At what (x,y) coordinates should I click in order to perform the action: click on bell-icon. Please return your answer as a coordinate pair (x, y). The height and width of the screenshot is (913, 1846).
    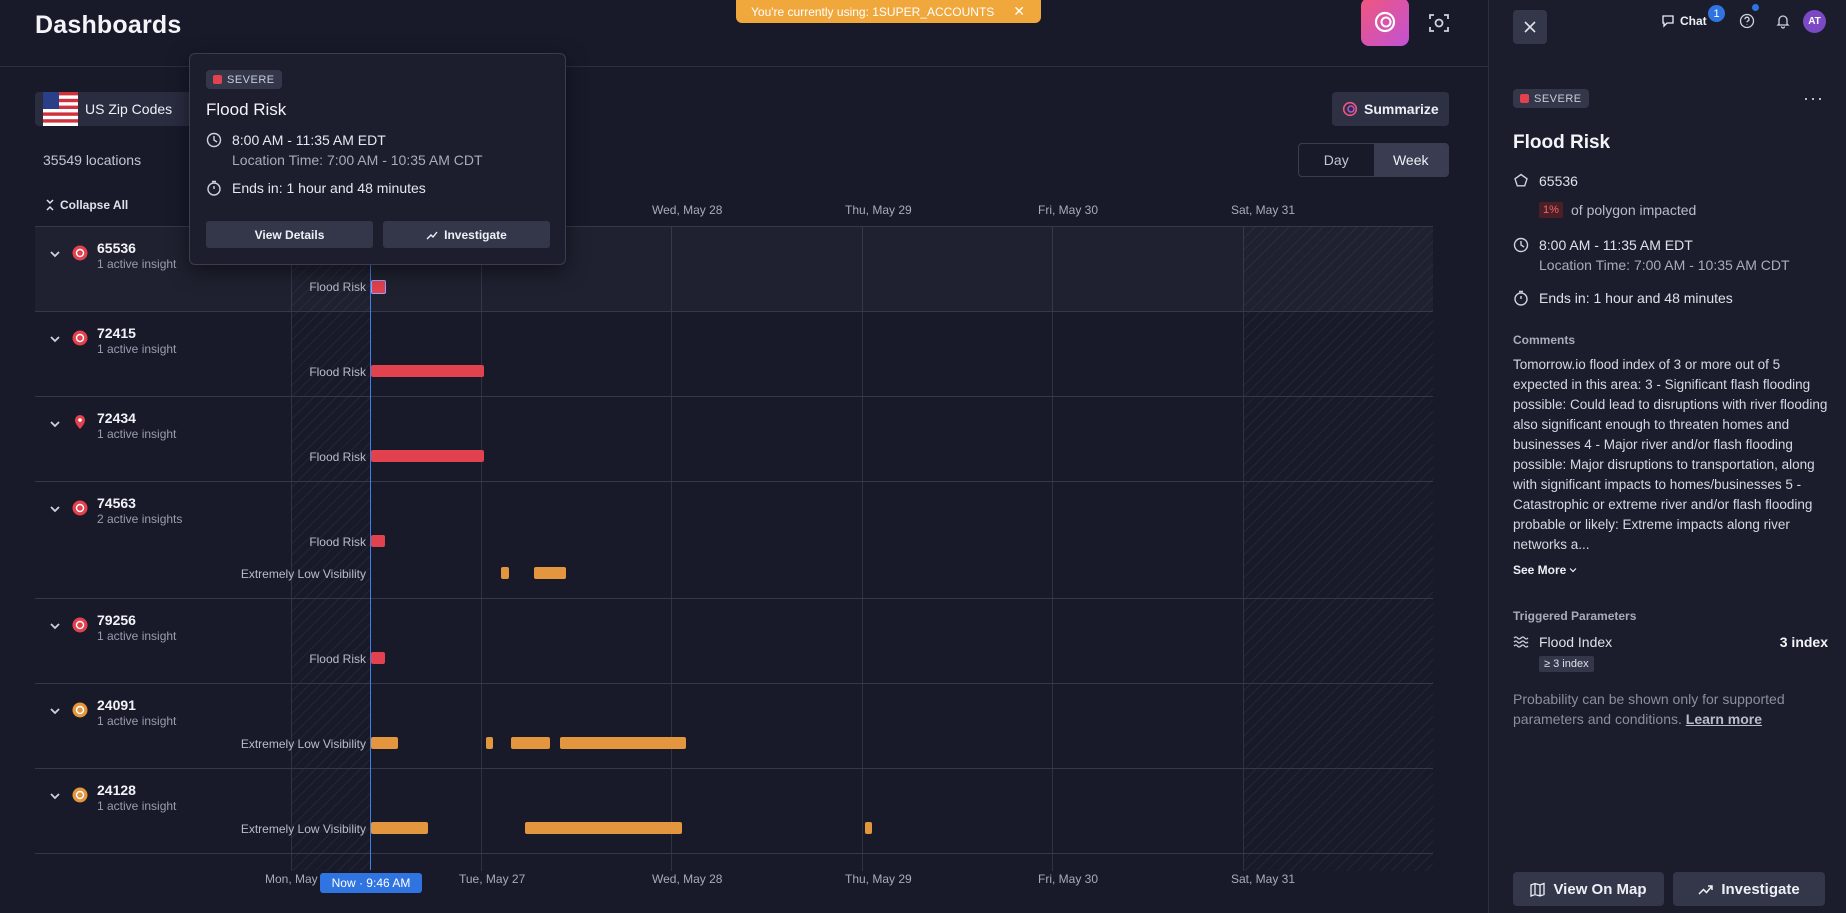
    Looking at the image, I should click on (1783, 21).